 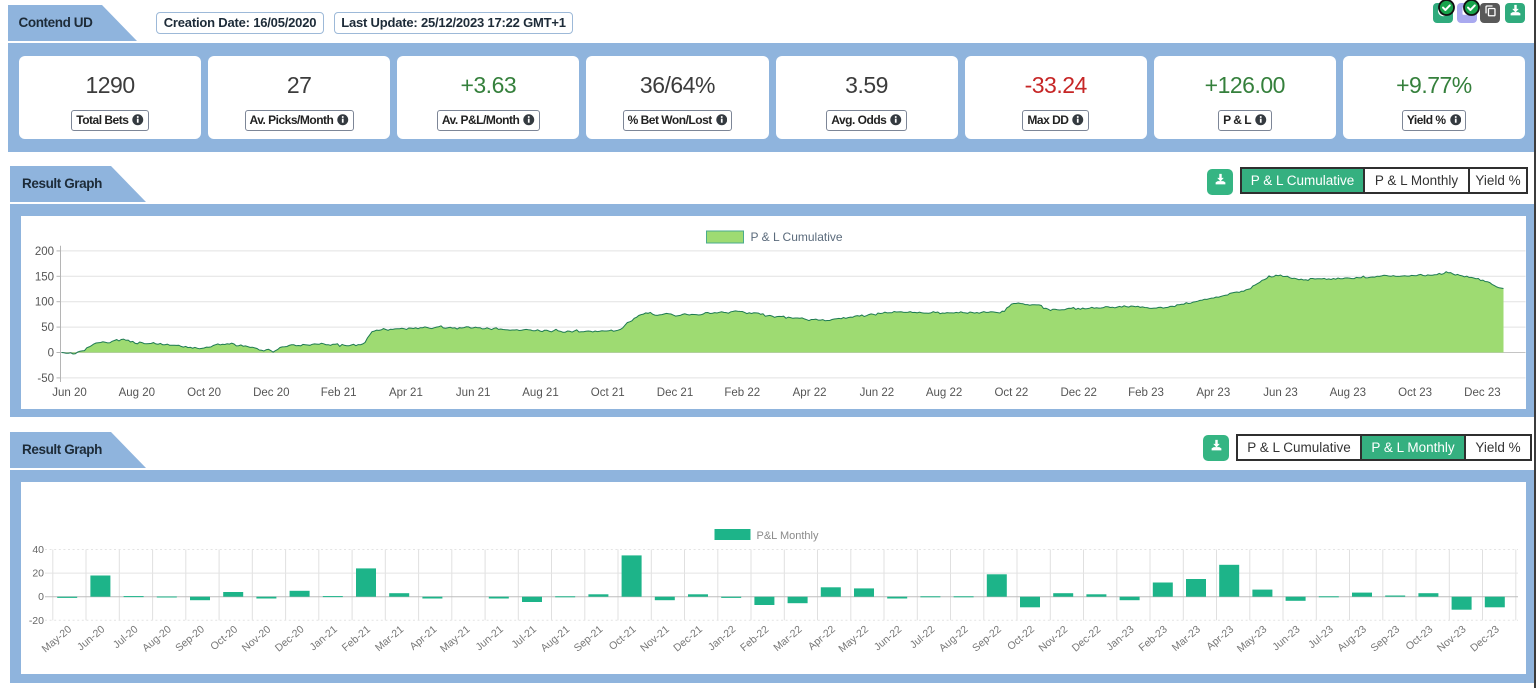 What do you see at coordinates (987, 638) in the screenshot?
I see `svg-text: Sep-22` at bounding box center [987, 638].